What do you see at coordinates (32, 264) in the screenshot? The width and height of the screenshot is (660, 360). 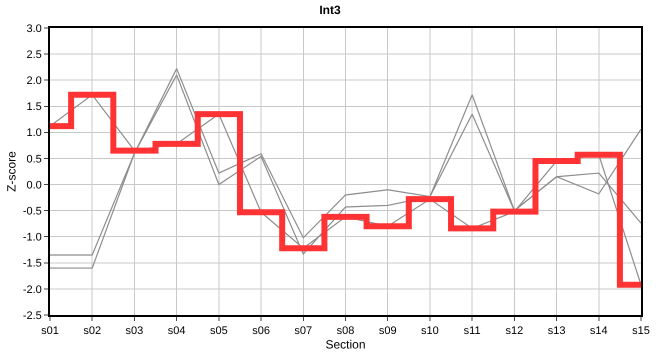 I see `y-tick-label: -1.5` at bounding box center [32, 264].